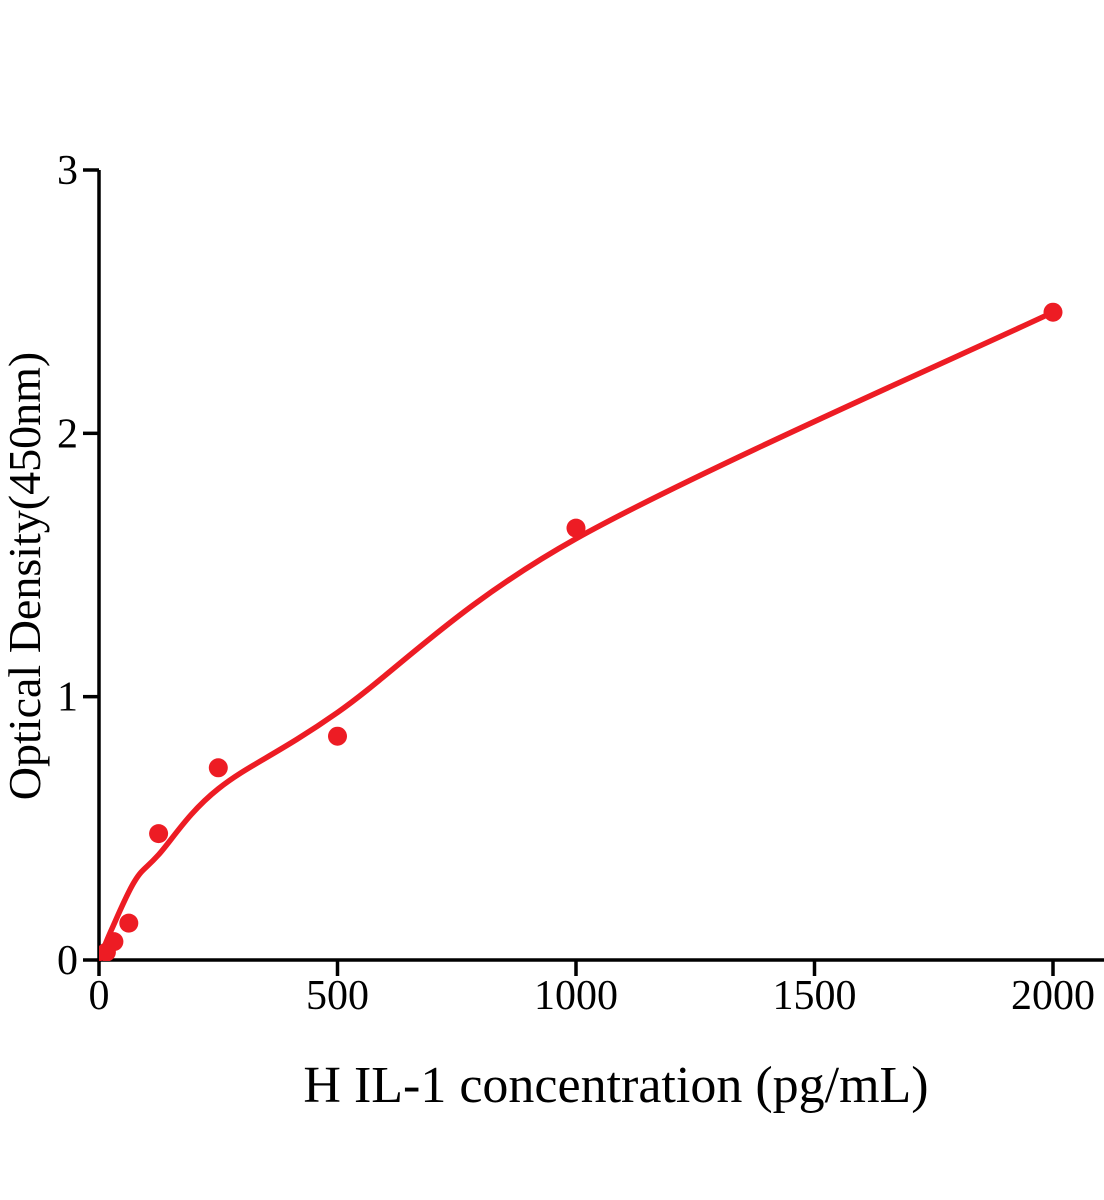 This screenshot has width=1104, height=1200. Describe the element at coordinates (337, 996) in the screenshot. I see `x-tick-label: 500` at that location.